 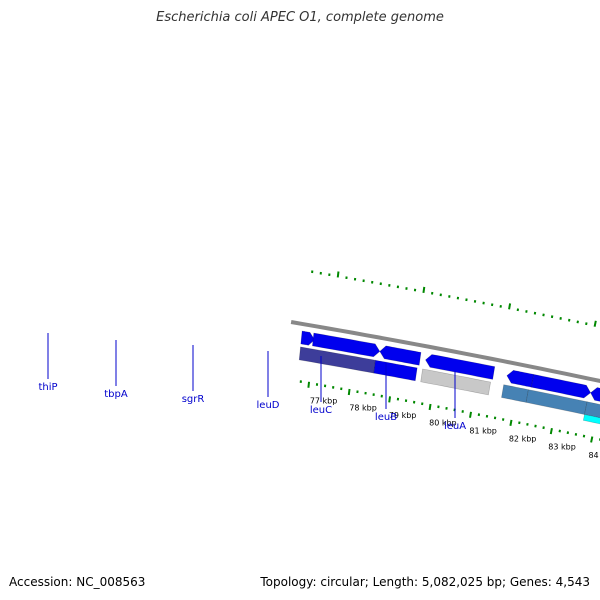 What do you see at coordinates (403, 415) in the screenshot?
I see `tick-label: 79 kbp` at bounding box center [403, 415].